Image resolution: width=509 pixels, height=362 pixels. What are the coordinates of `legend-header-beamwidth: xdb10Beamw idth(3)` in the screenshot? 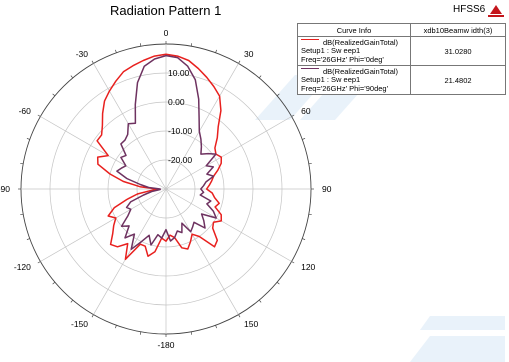 It's located at (458, 30).